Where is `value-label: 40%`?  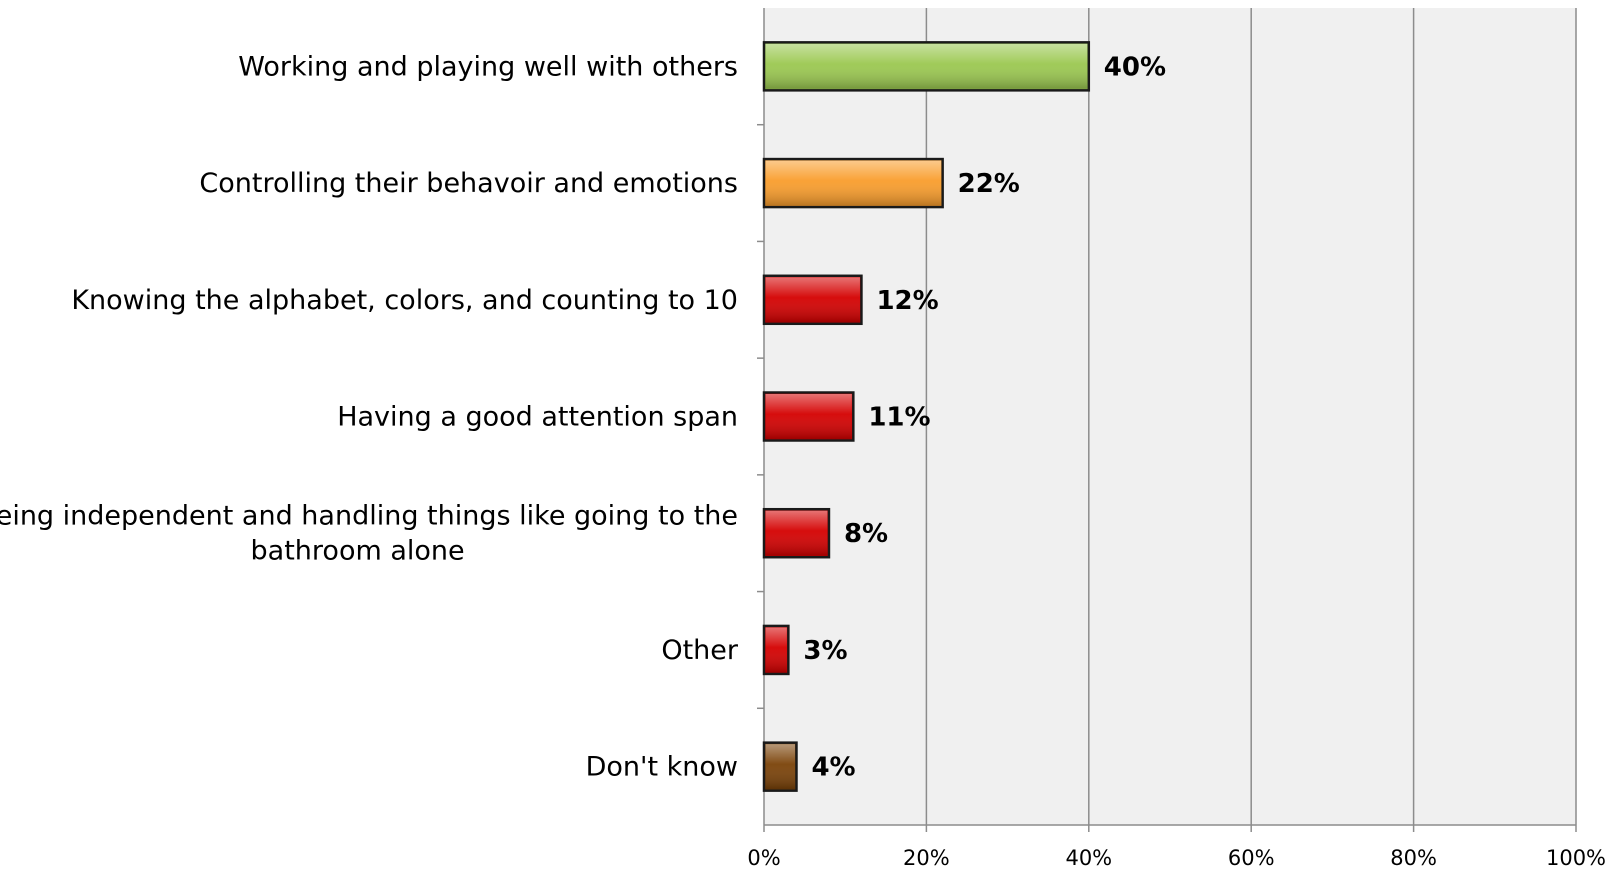
value-label: 40% is located at coordinates (1135, 67).